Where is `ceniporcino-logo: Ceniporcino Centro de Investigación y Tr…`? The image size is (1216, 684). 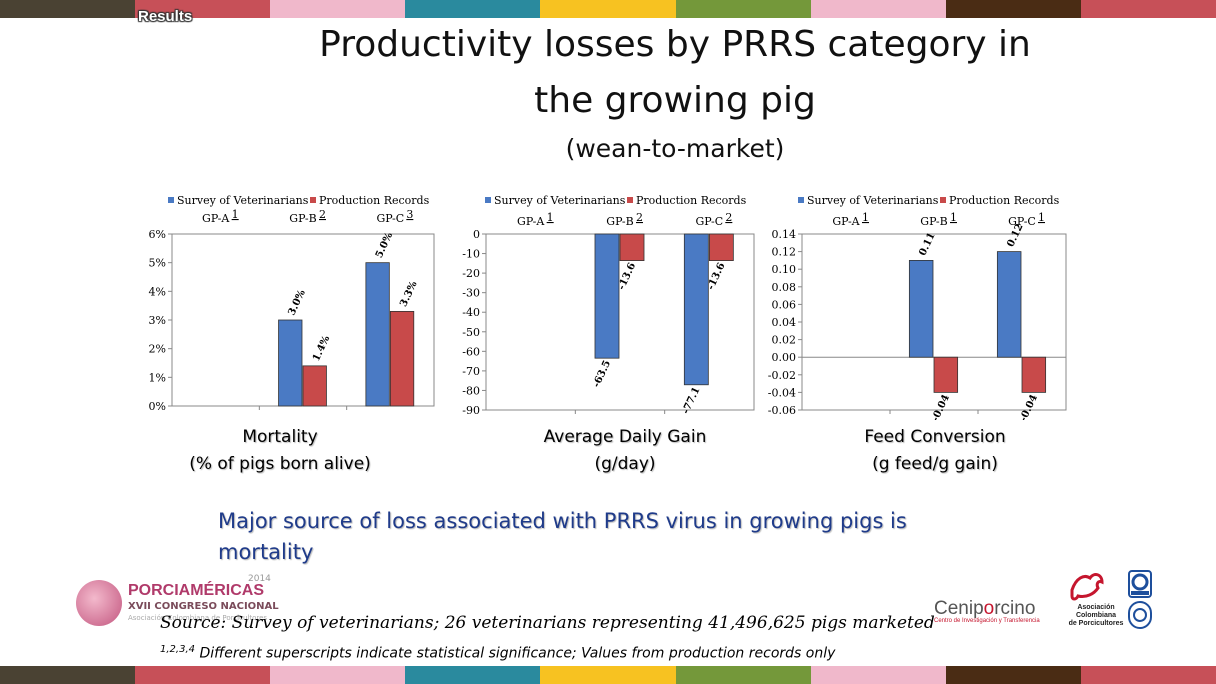 ceniporcino-logo: Ceniporcino Centro de Investigación y Tr… is located at coordinates (987, 611).